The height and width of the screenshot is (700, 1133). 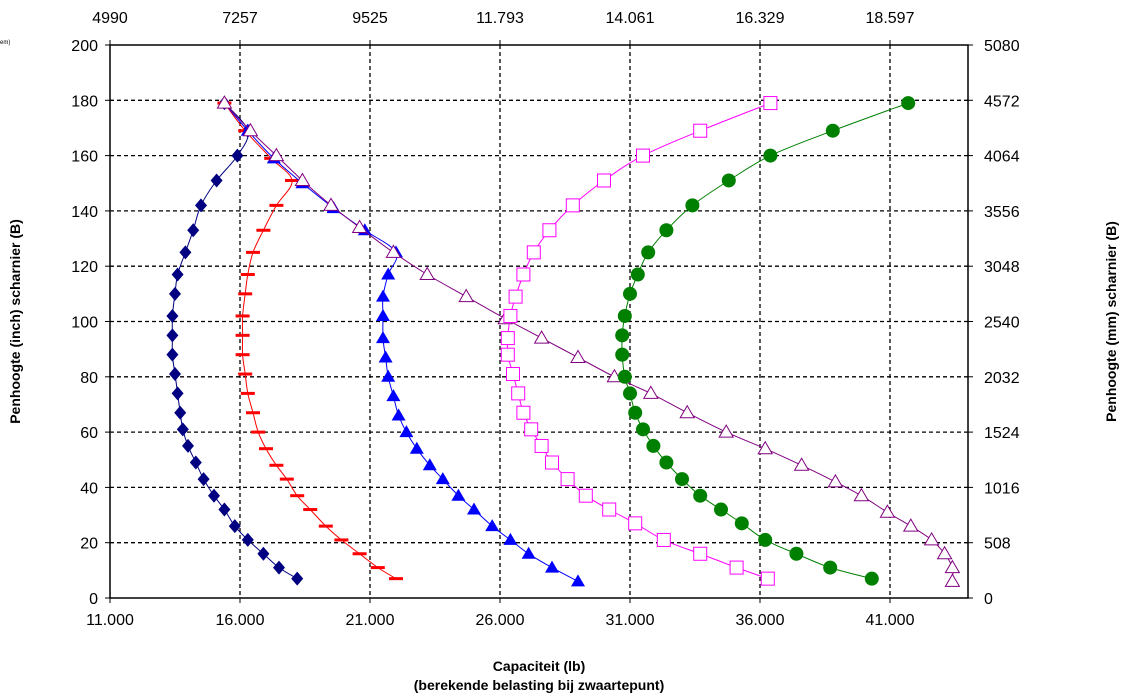 I want to click on x-axis-subtitle: (berekende belasting bij zwaartepunt), so click(x=539, y=685).